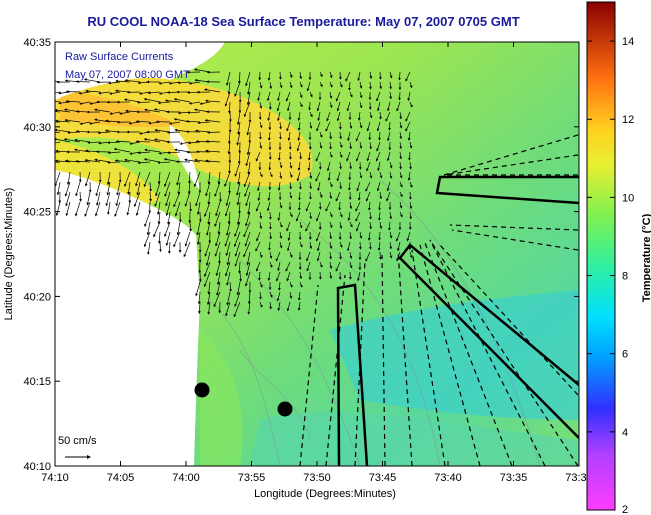  I want to click on y-tick-label: 40:10, so click(37, 467).